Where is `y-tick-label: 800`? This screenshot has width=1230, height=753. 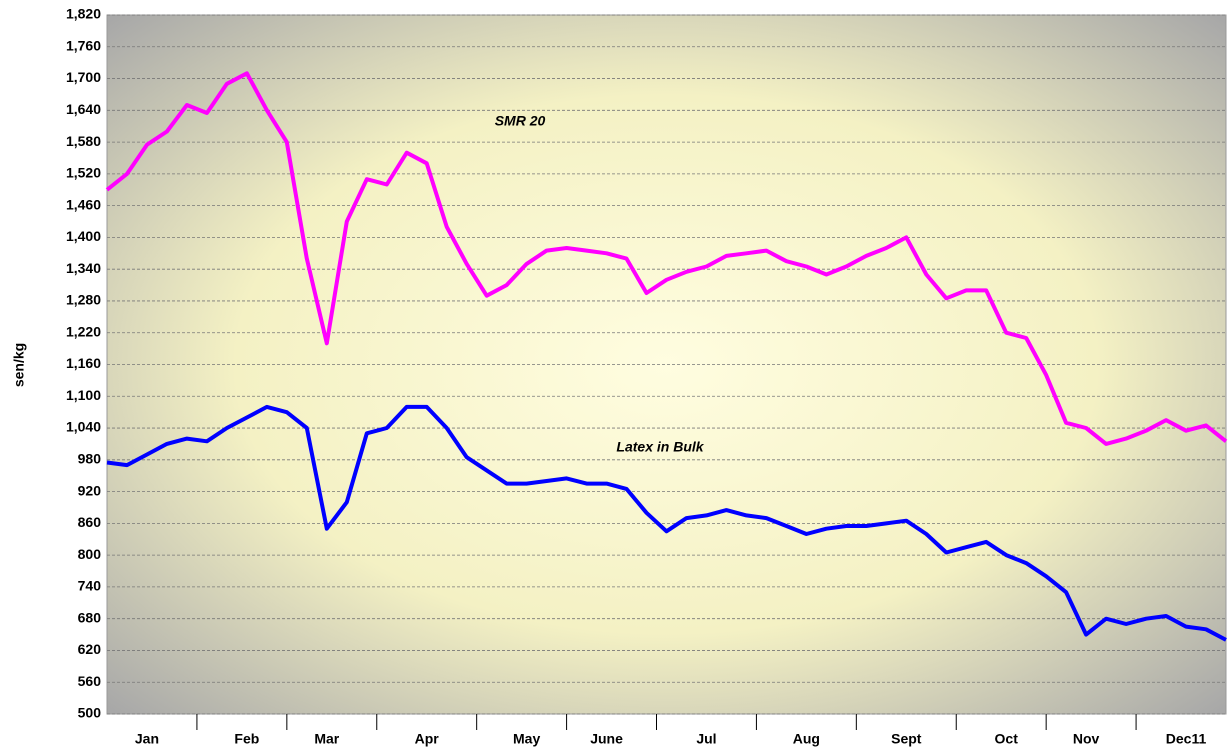
y-tick-label: 800 is located at coordinates (90, 554).